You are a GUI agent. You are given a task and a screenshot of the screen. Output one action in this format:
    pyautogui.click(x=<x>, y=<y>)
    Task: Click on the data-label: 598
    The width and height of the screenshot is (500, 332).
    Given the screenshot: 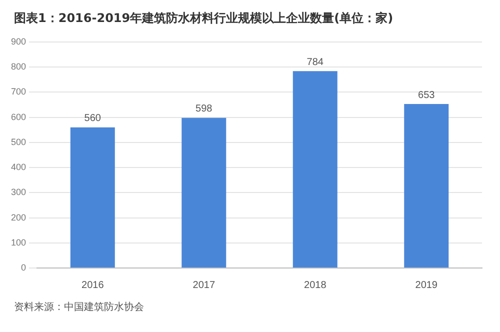 What is the action you would take?
    pyautogui.click(x=204, y=109)
    